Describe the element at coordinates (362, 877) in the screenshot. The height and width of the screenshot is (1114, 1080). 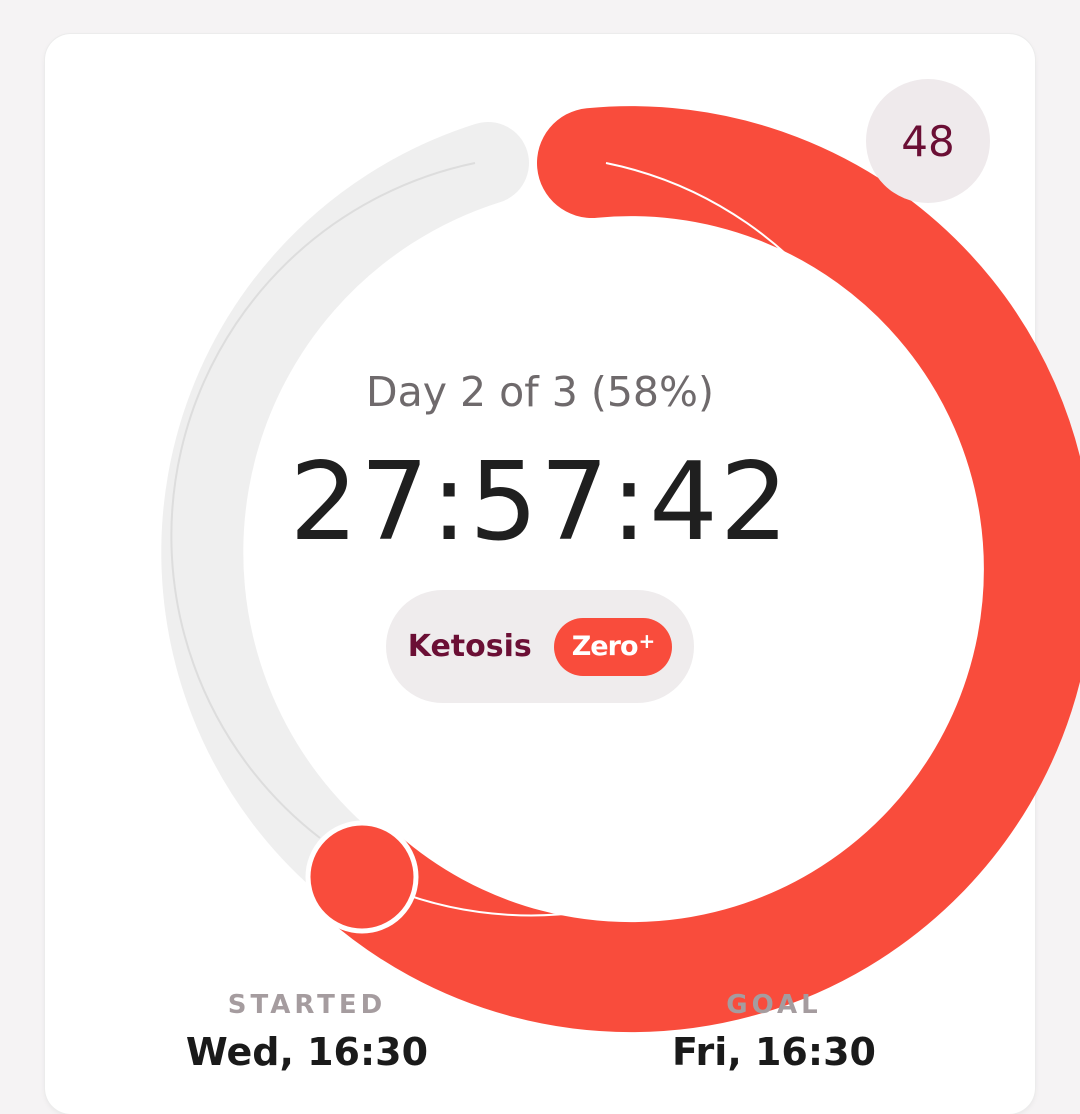
I see `progress-knob` at that location.